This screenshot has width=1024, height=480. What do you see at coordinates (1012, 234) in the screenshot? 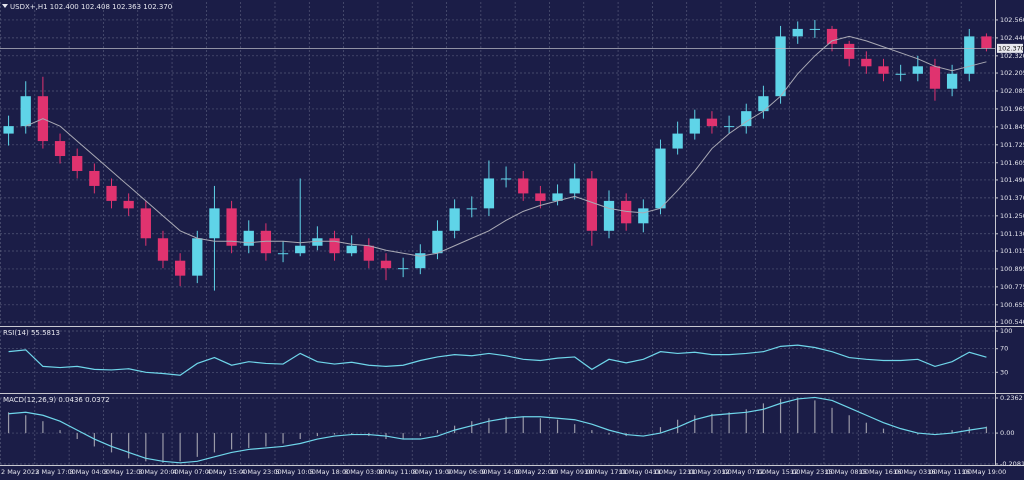
I see `y-tick-label: 101.130` at bounding box center [1012, 234].